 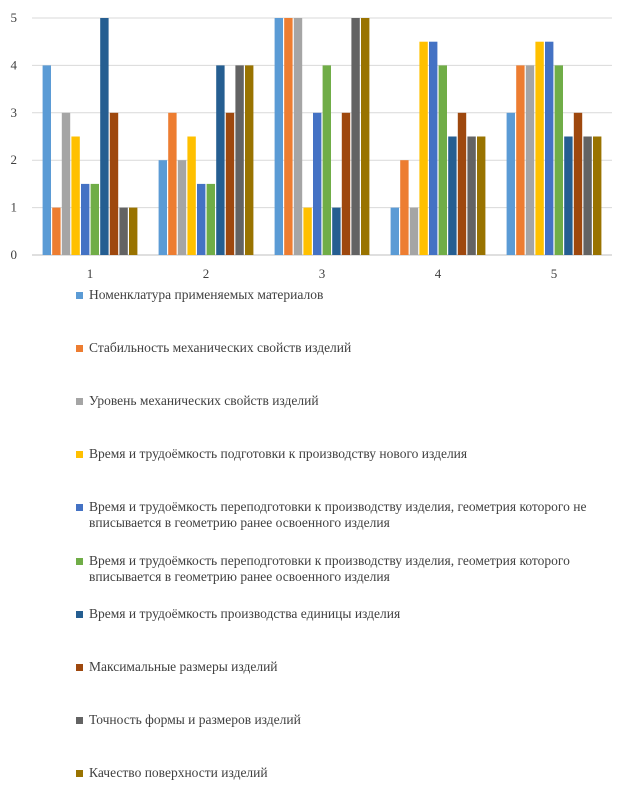 What do you see at coordinates (14, 254) in the screenshot?
I see `y-tick-label: 0` at bounding box center [14, 254].